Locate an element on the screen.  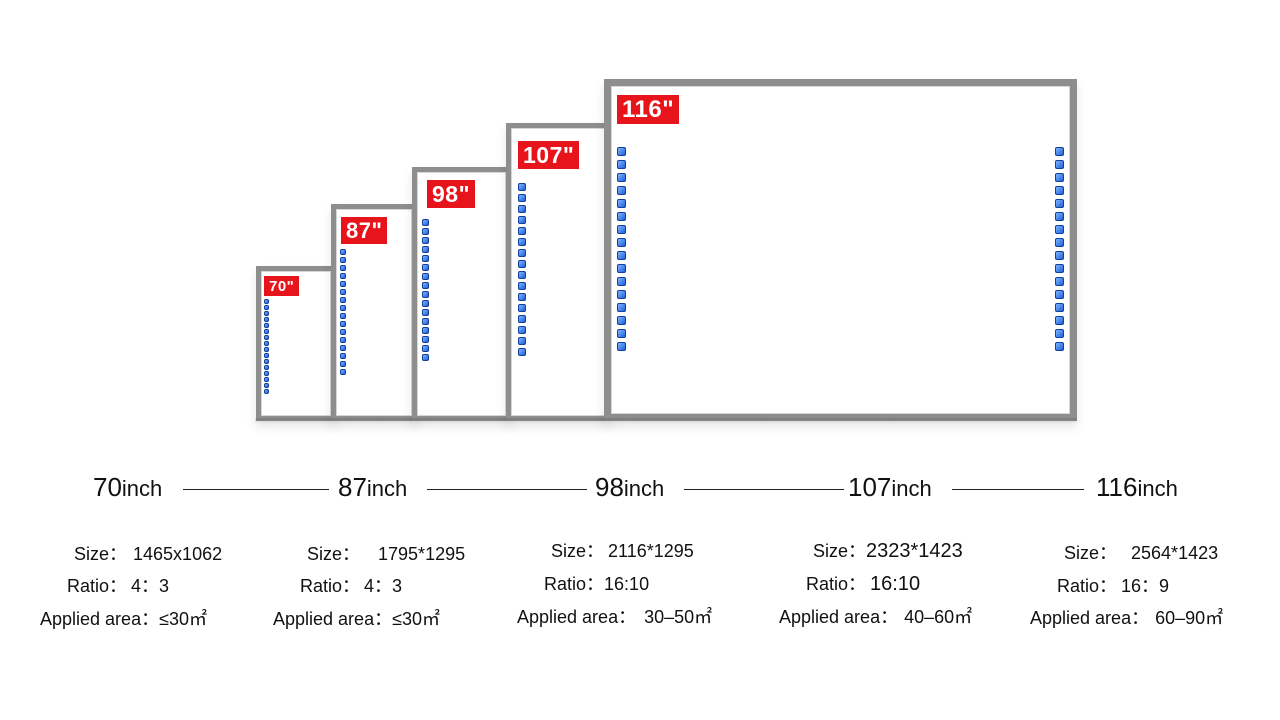
size-badge-70: 70" is located at coordinates (282, 286).